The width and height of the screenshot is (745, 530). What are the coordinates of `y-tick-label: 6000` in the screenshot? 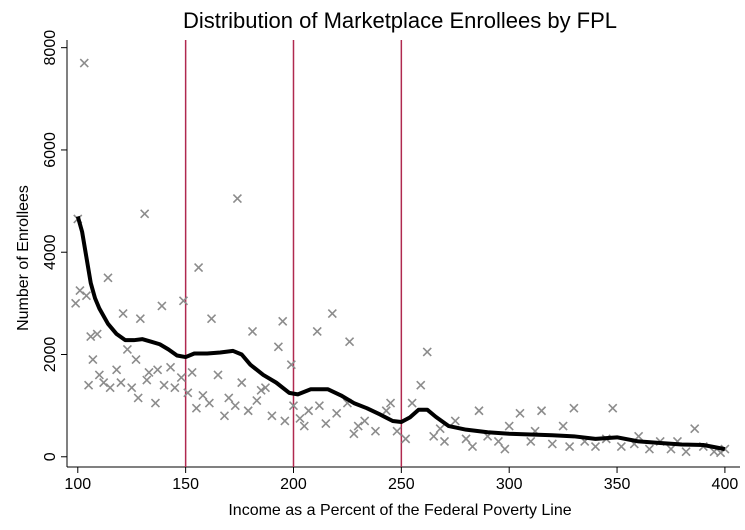 It's located at (50, 150).